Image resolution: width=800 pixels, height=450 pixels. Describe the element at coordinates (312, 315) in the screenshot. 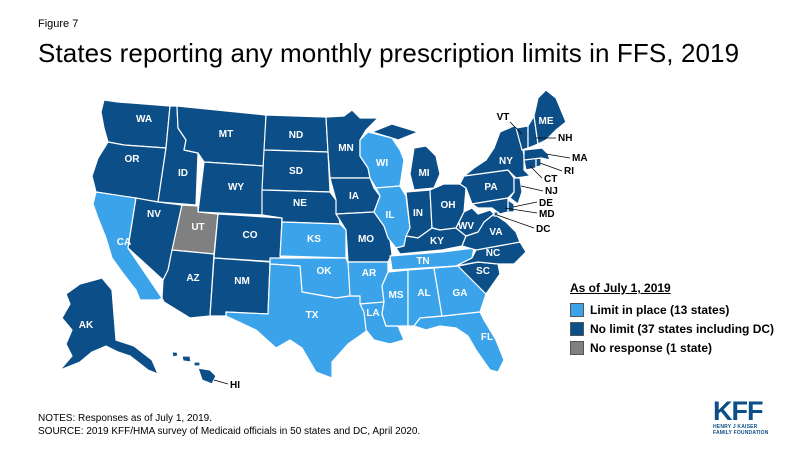

I see `label-TX: TX` at that location.